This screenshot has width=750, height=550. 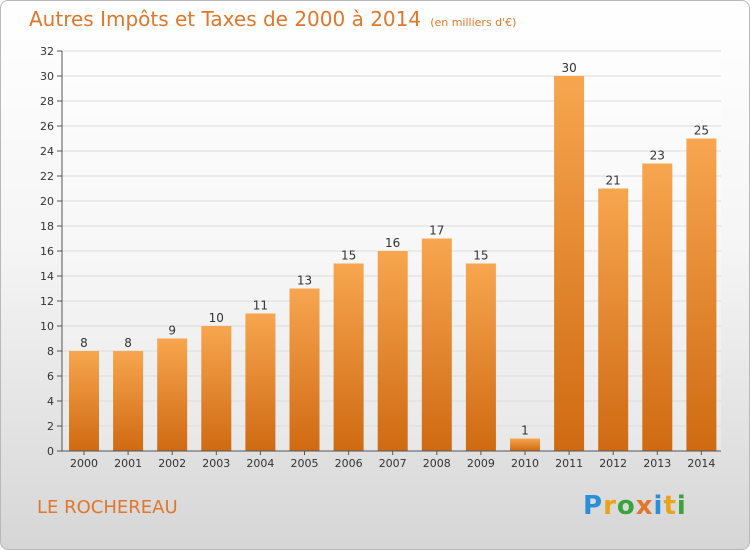 I want to click on x-tick-label: 2007, so click(x=393, y=463).